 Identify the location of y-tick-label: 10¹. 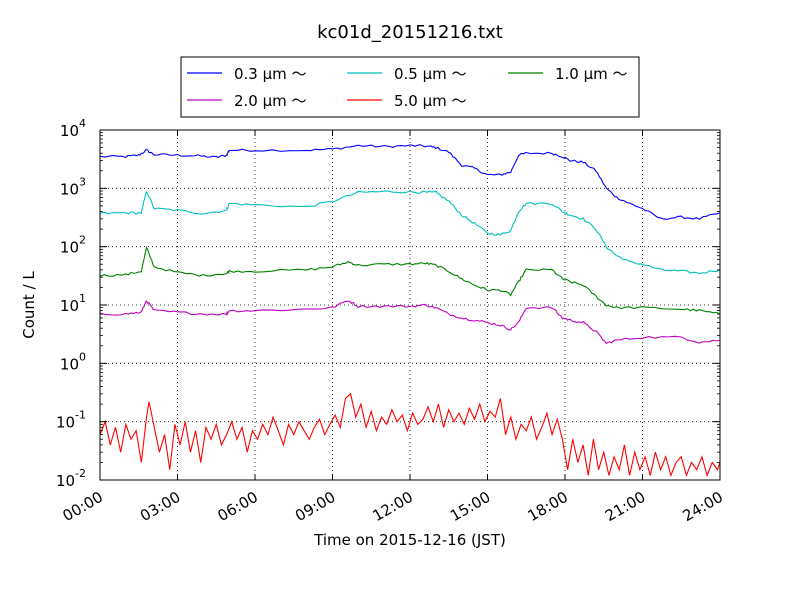
(73, 303).